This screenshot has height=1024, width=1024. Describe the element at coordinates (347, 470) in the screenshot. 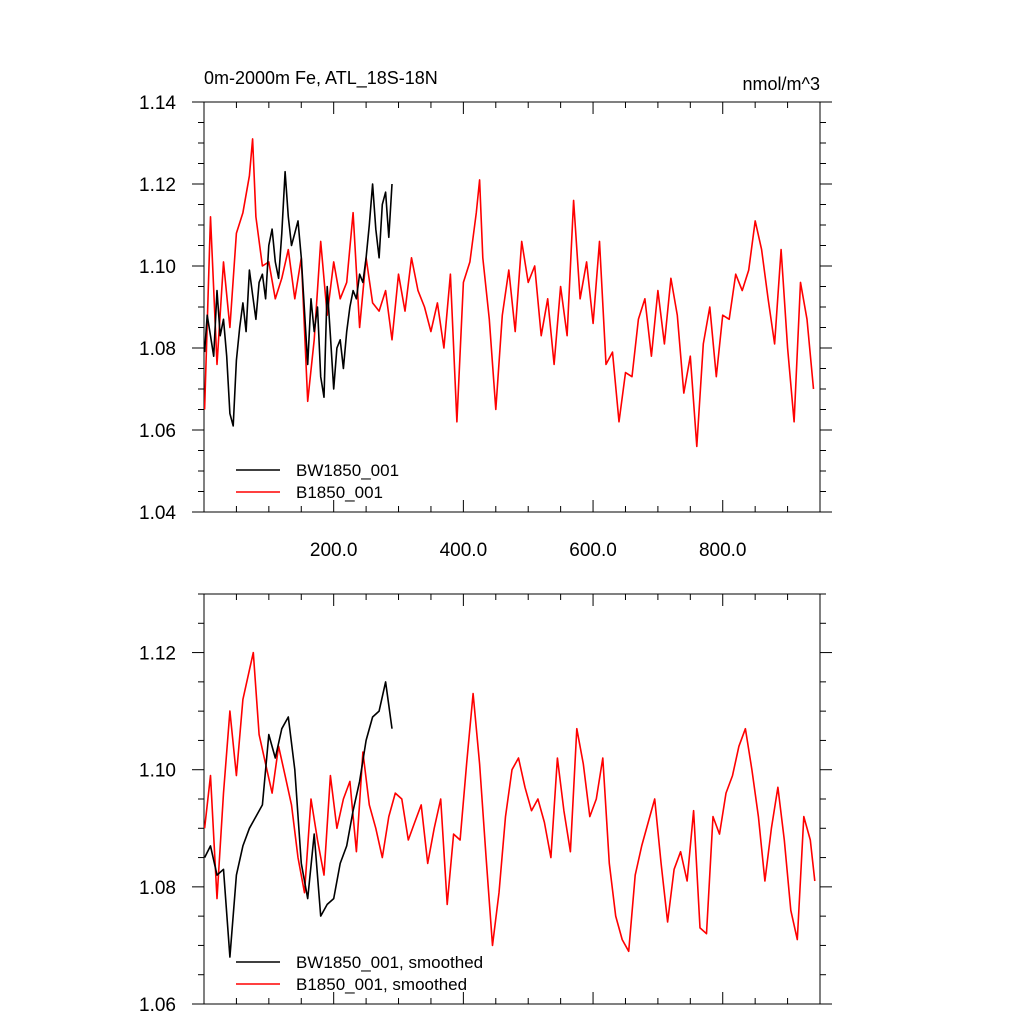

I see `legend-label: BW1850_001` at that location.